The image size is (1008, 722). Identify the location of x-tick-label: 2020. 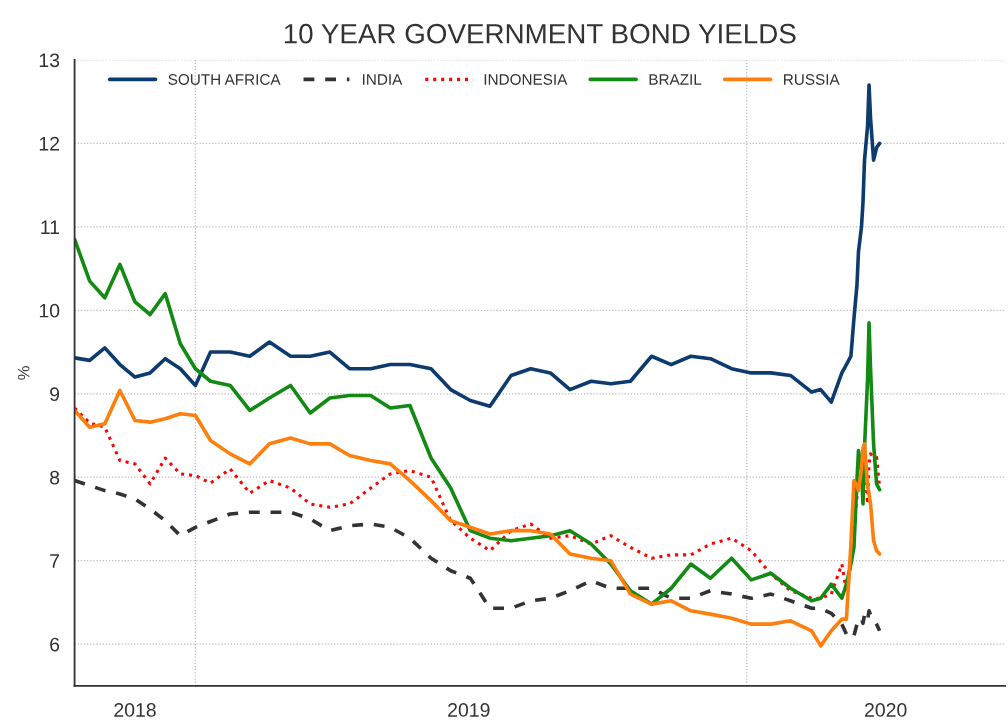
(886, 710).